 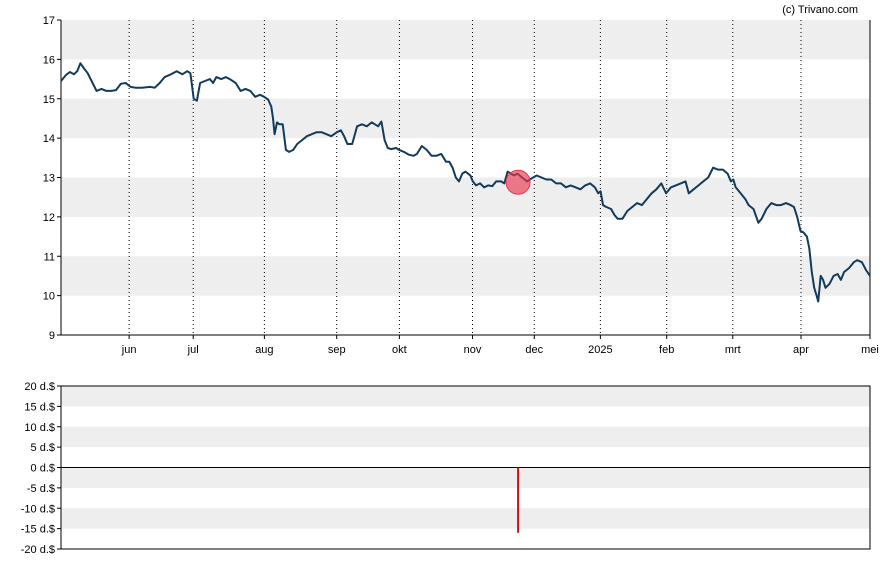 What do you see at coordinates (820, 10) in the screenshot?
I see `credit-text: (c) Trivano.com` at bounding box center [820, 10].